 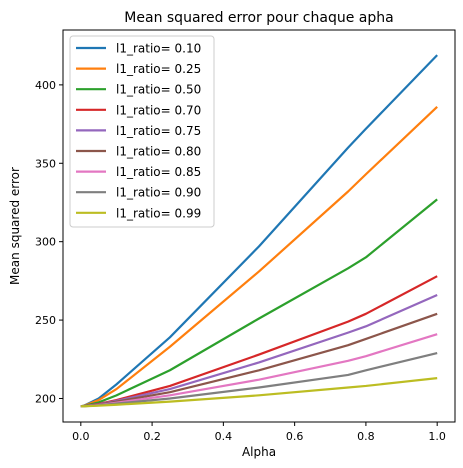 I want to click on y-tick-label: 200, so click(x=45, y=398).